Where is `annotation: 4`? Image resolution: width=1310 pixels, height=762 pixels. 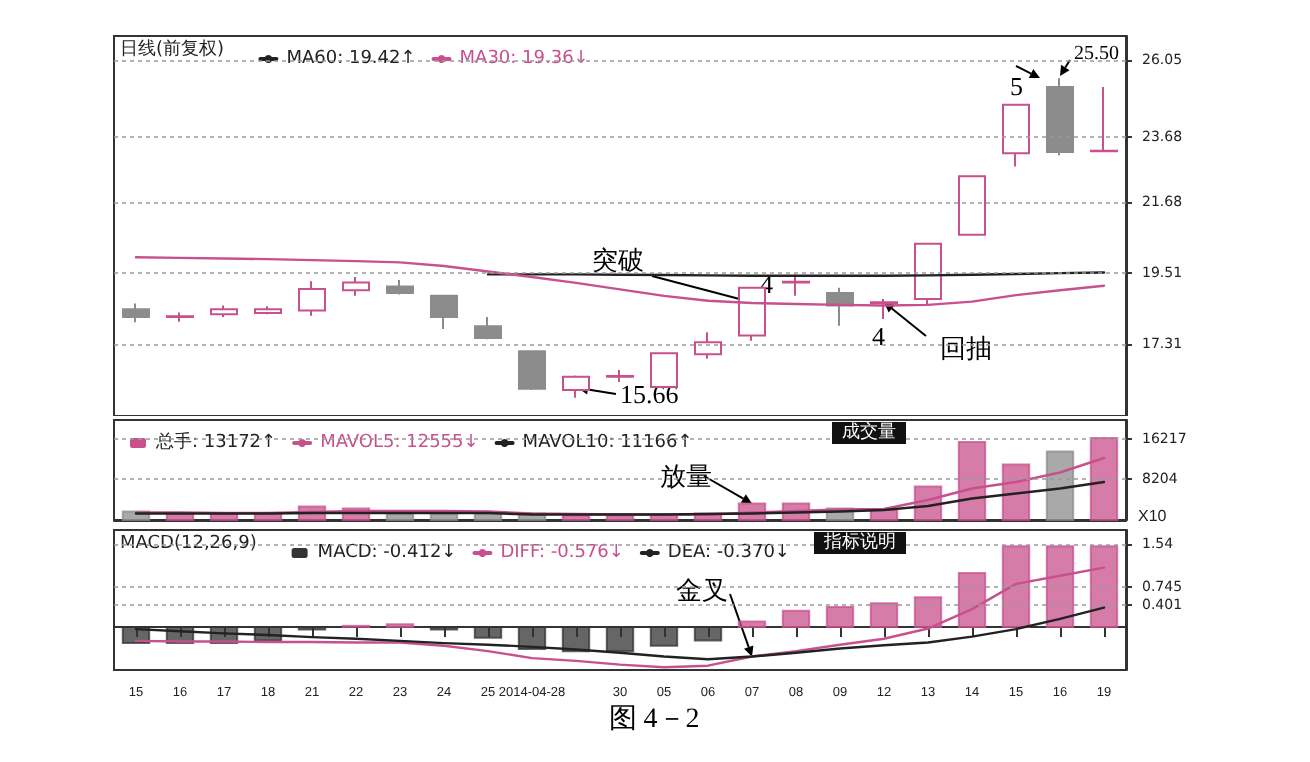
annotation: 4 is located at coordinates (879, 336).